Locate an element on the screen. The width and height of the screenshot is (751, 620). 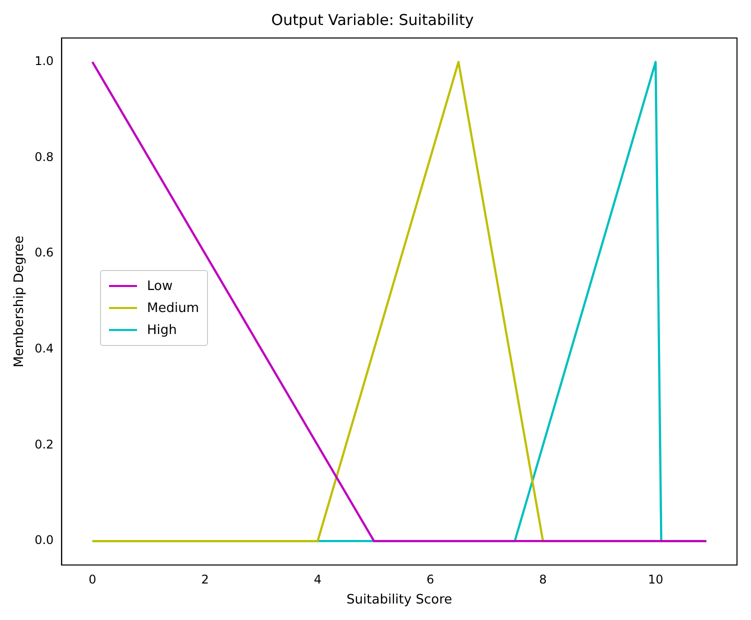
chart-title: Output Variable: Suitability is located at coordinates (372, 19).